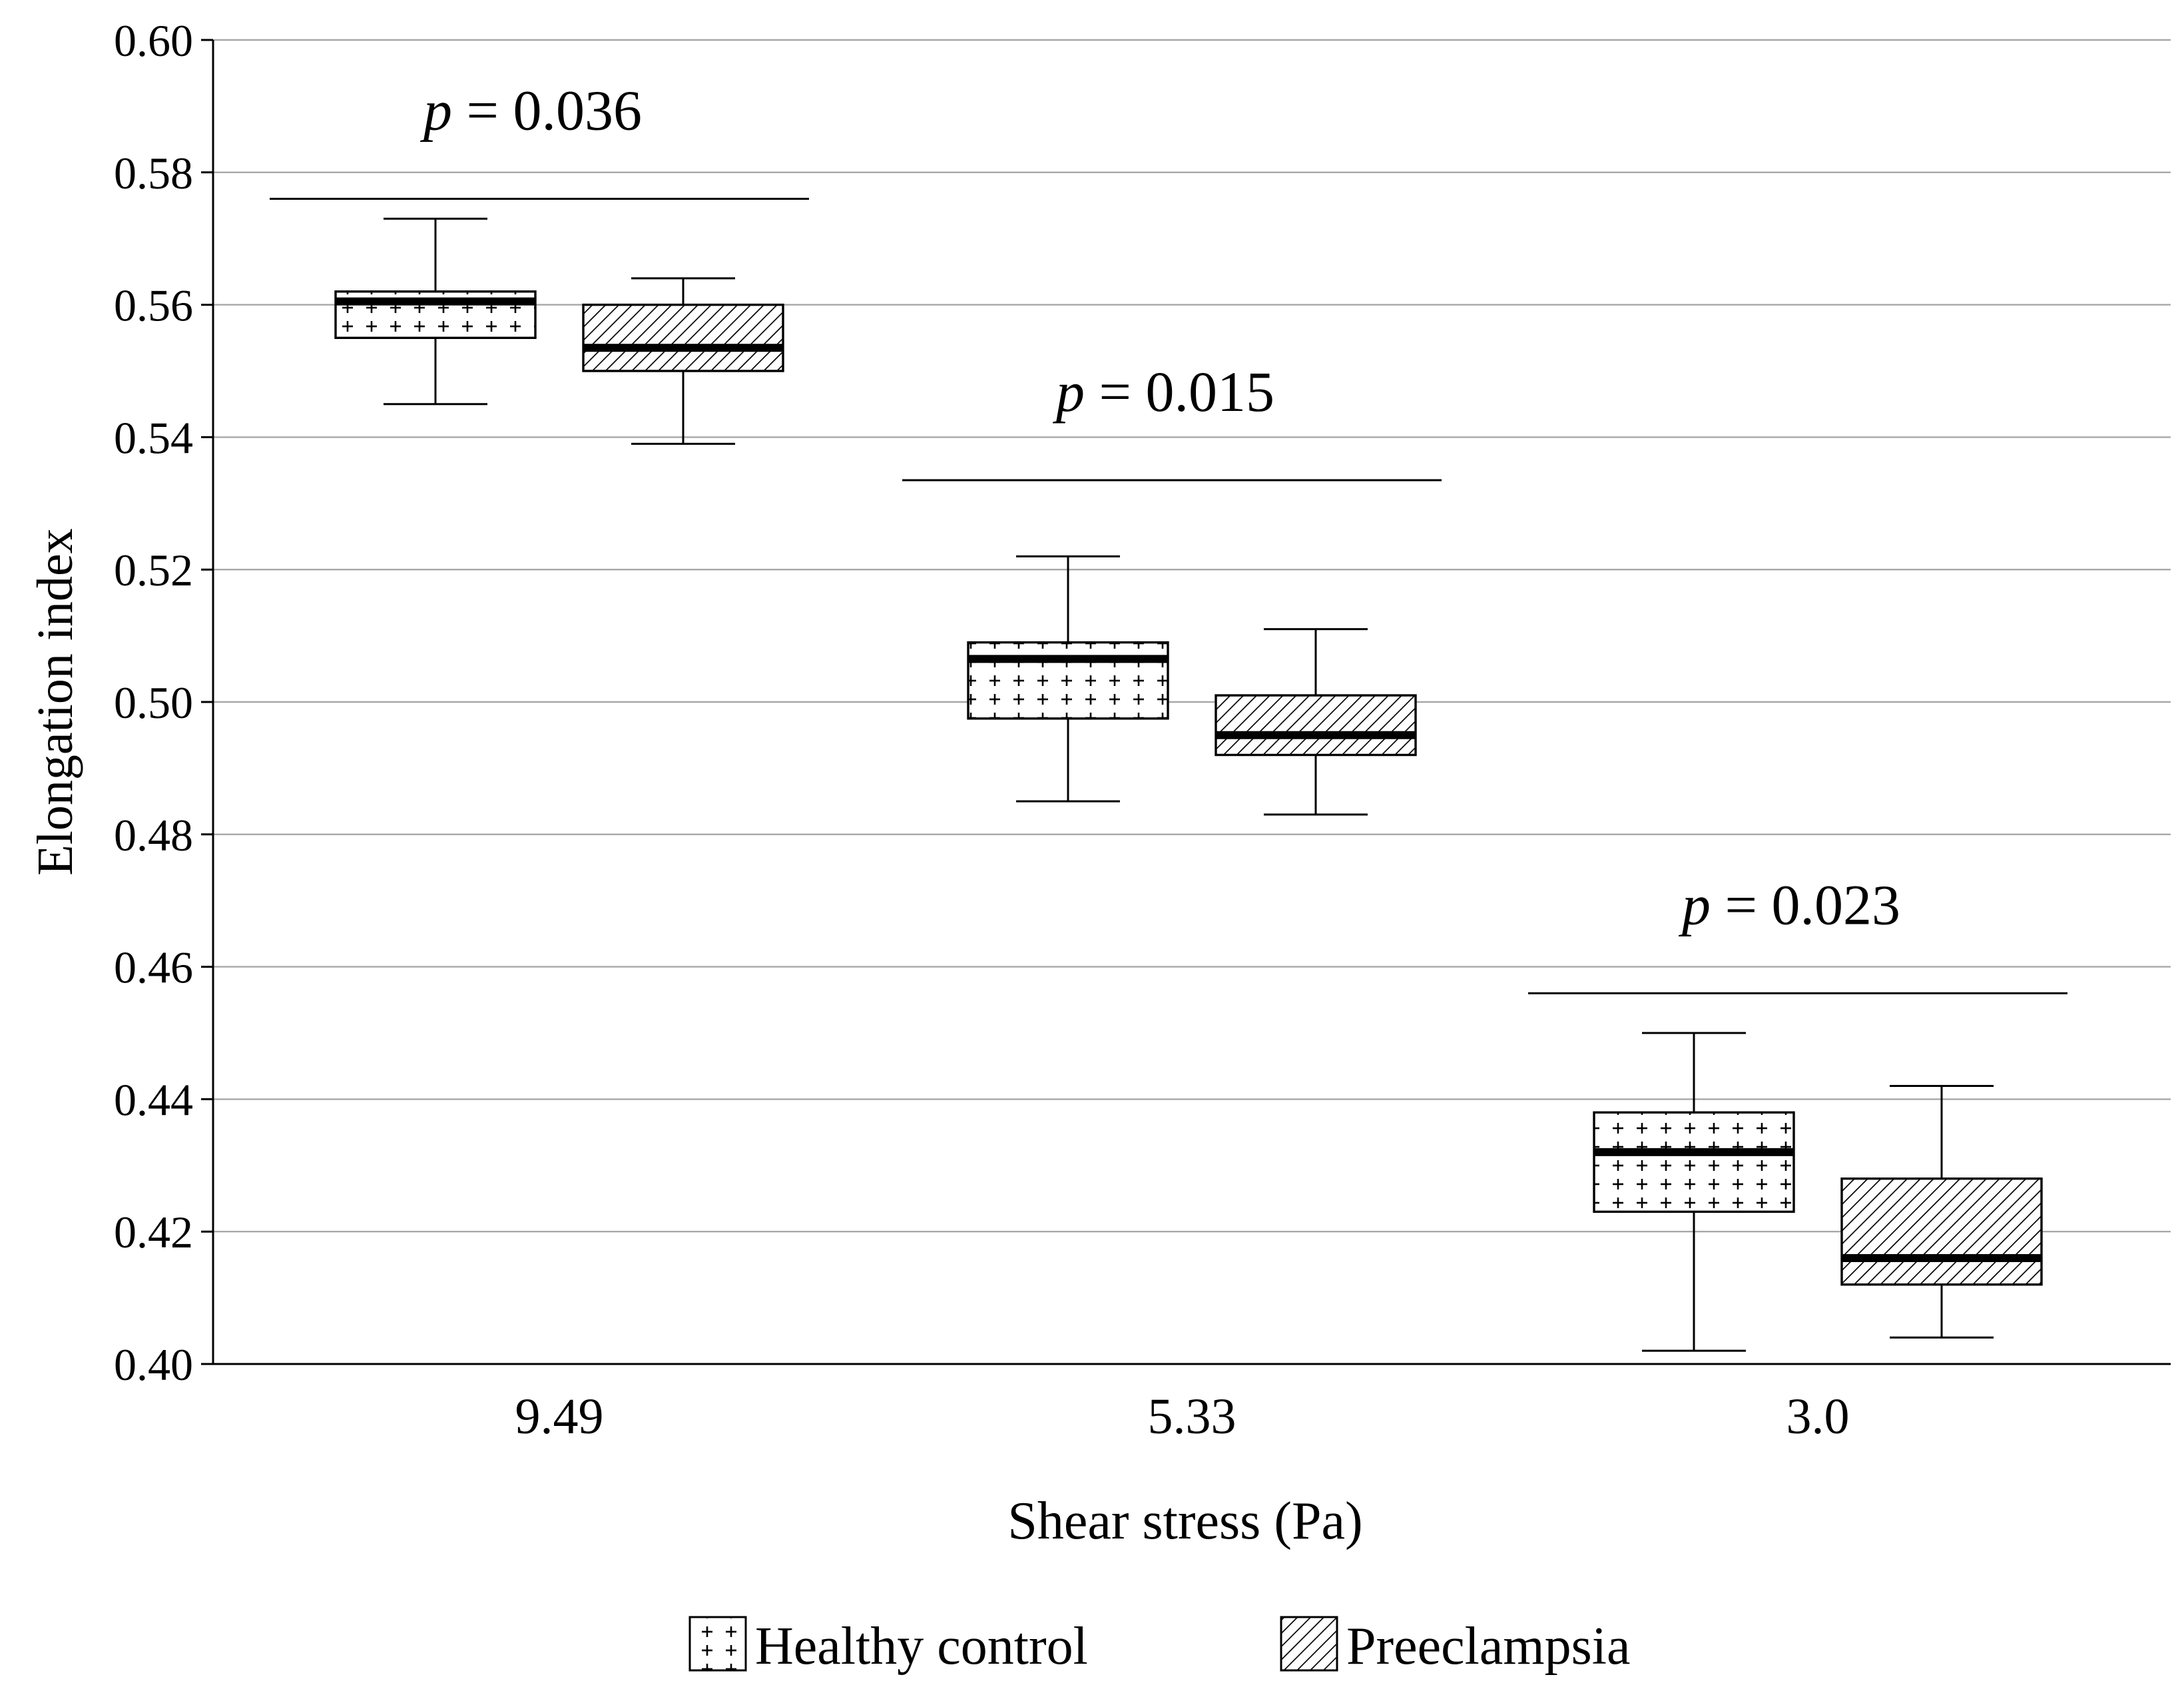  I want to click on p-value-label: p = 0.023, so click(1789, 904).